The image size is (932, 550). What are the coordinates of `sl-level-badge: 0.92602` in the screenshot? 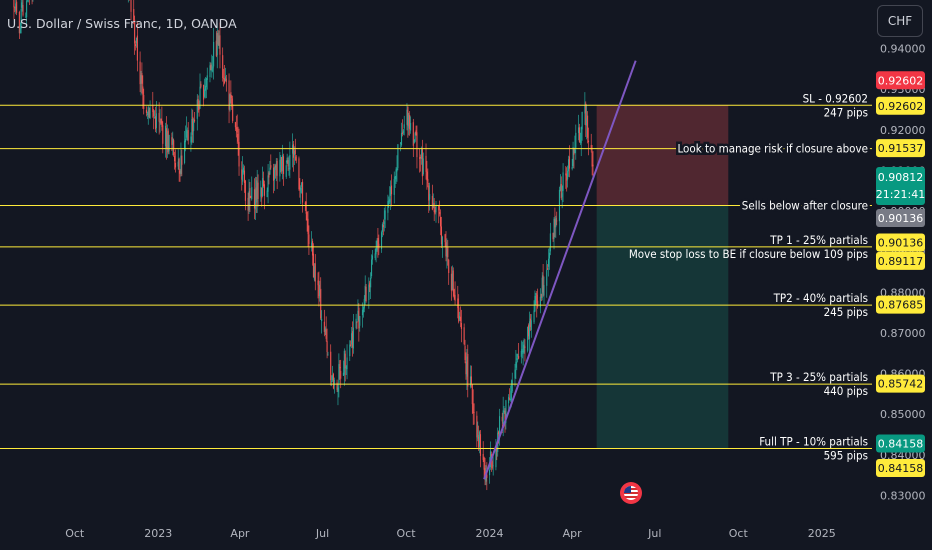 It's located at (900, 105).